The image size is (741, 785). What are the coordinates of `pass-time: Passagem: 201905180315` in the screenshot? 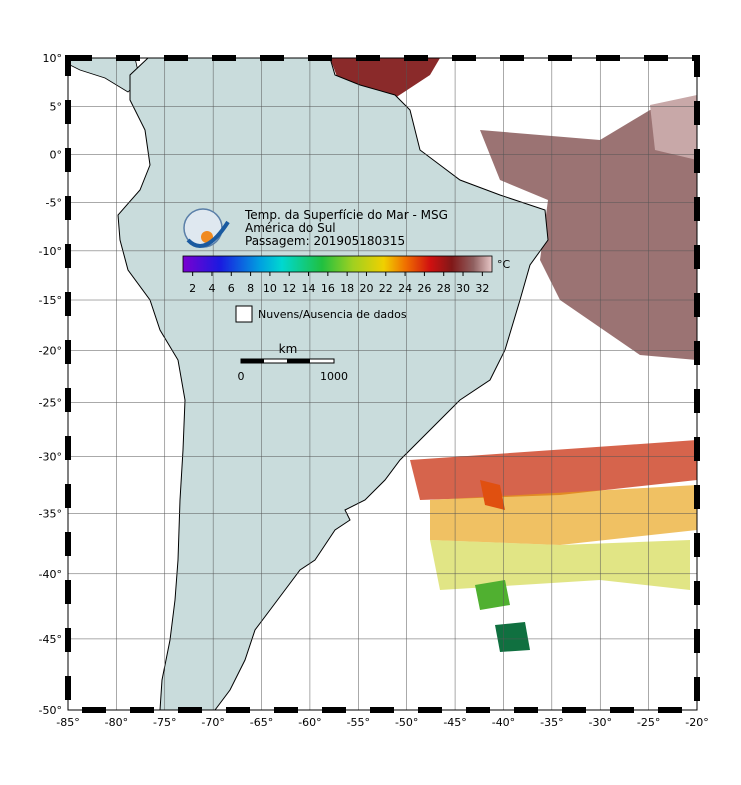 It's located at (325, 241).